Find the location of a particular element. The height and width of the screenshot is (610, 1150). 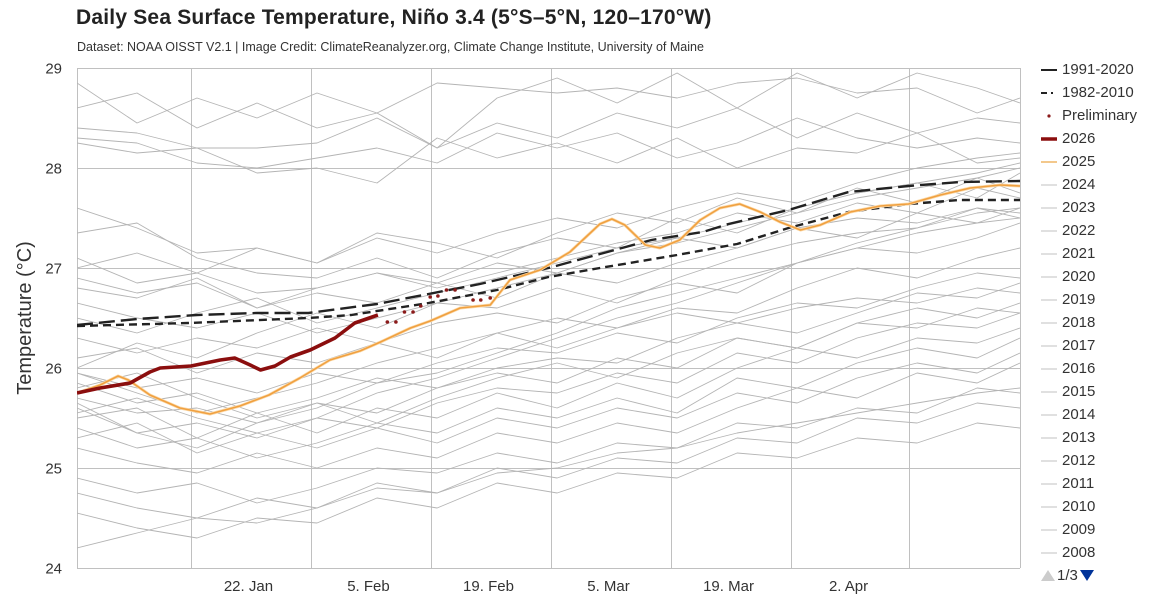

legend-item-label: 2020 is located at coordinates (1079, 276).